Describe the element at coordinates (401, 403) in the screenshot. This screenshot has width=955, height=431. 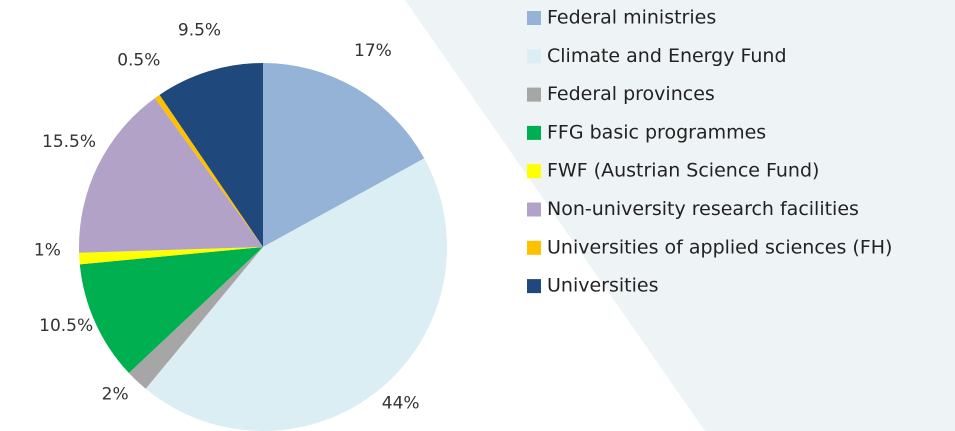
I see `data-label: 44%` at that location.